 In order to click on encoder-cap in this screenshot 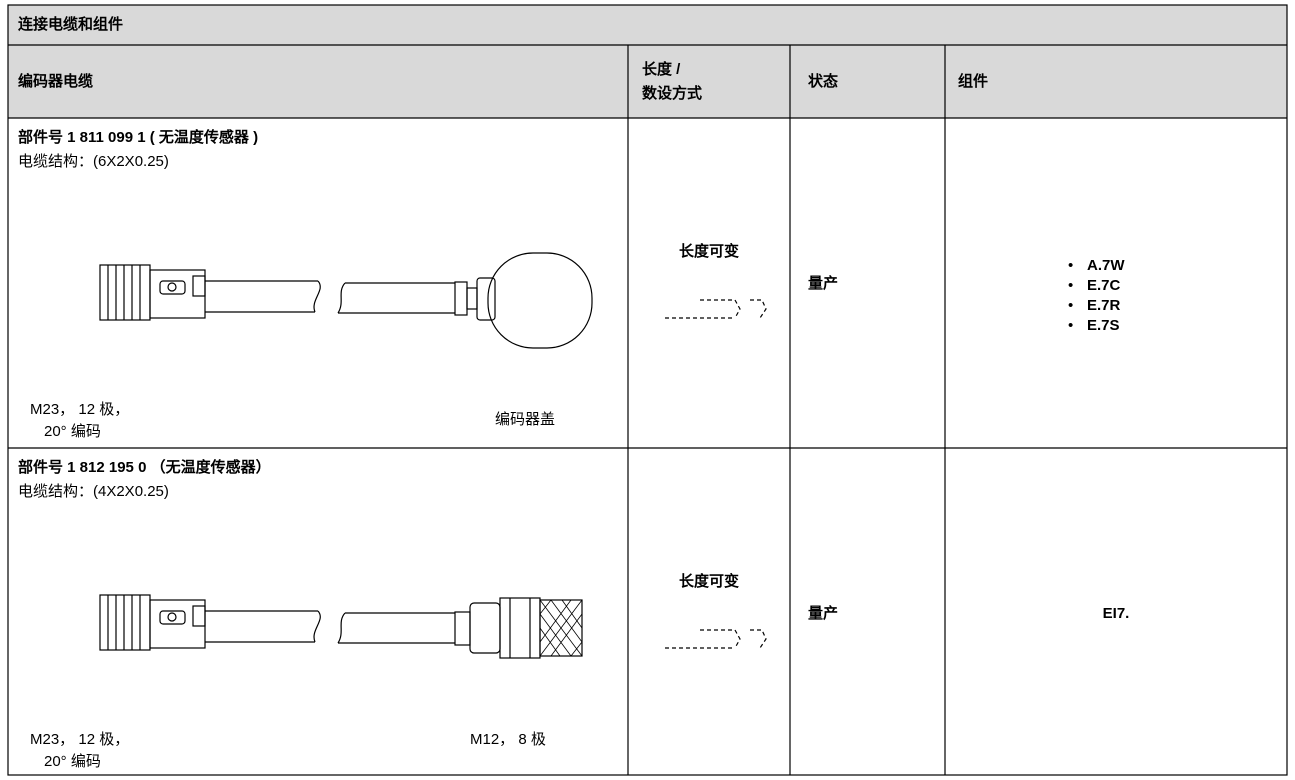, I will do `click(523, 300)`.